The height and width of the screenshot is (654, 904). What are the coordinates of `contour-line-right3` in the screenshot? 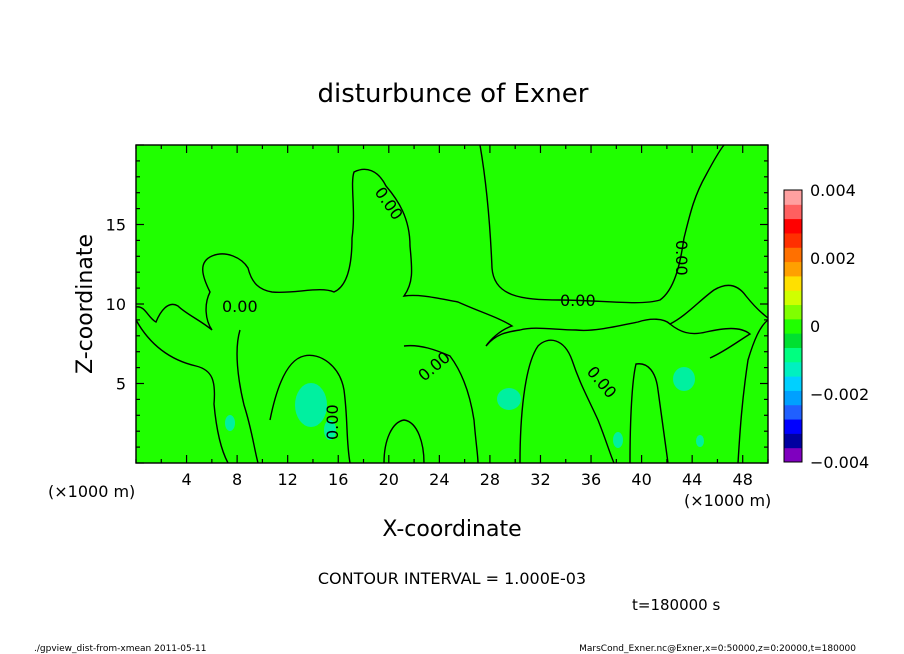 It's located at (710, 341).